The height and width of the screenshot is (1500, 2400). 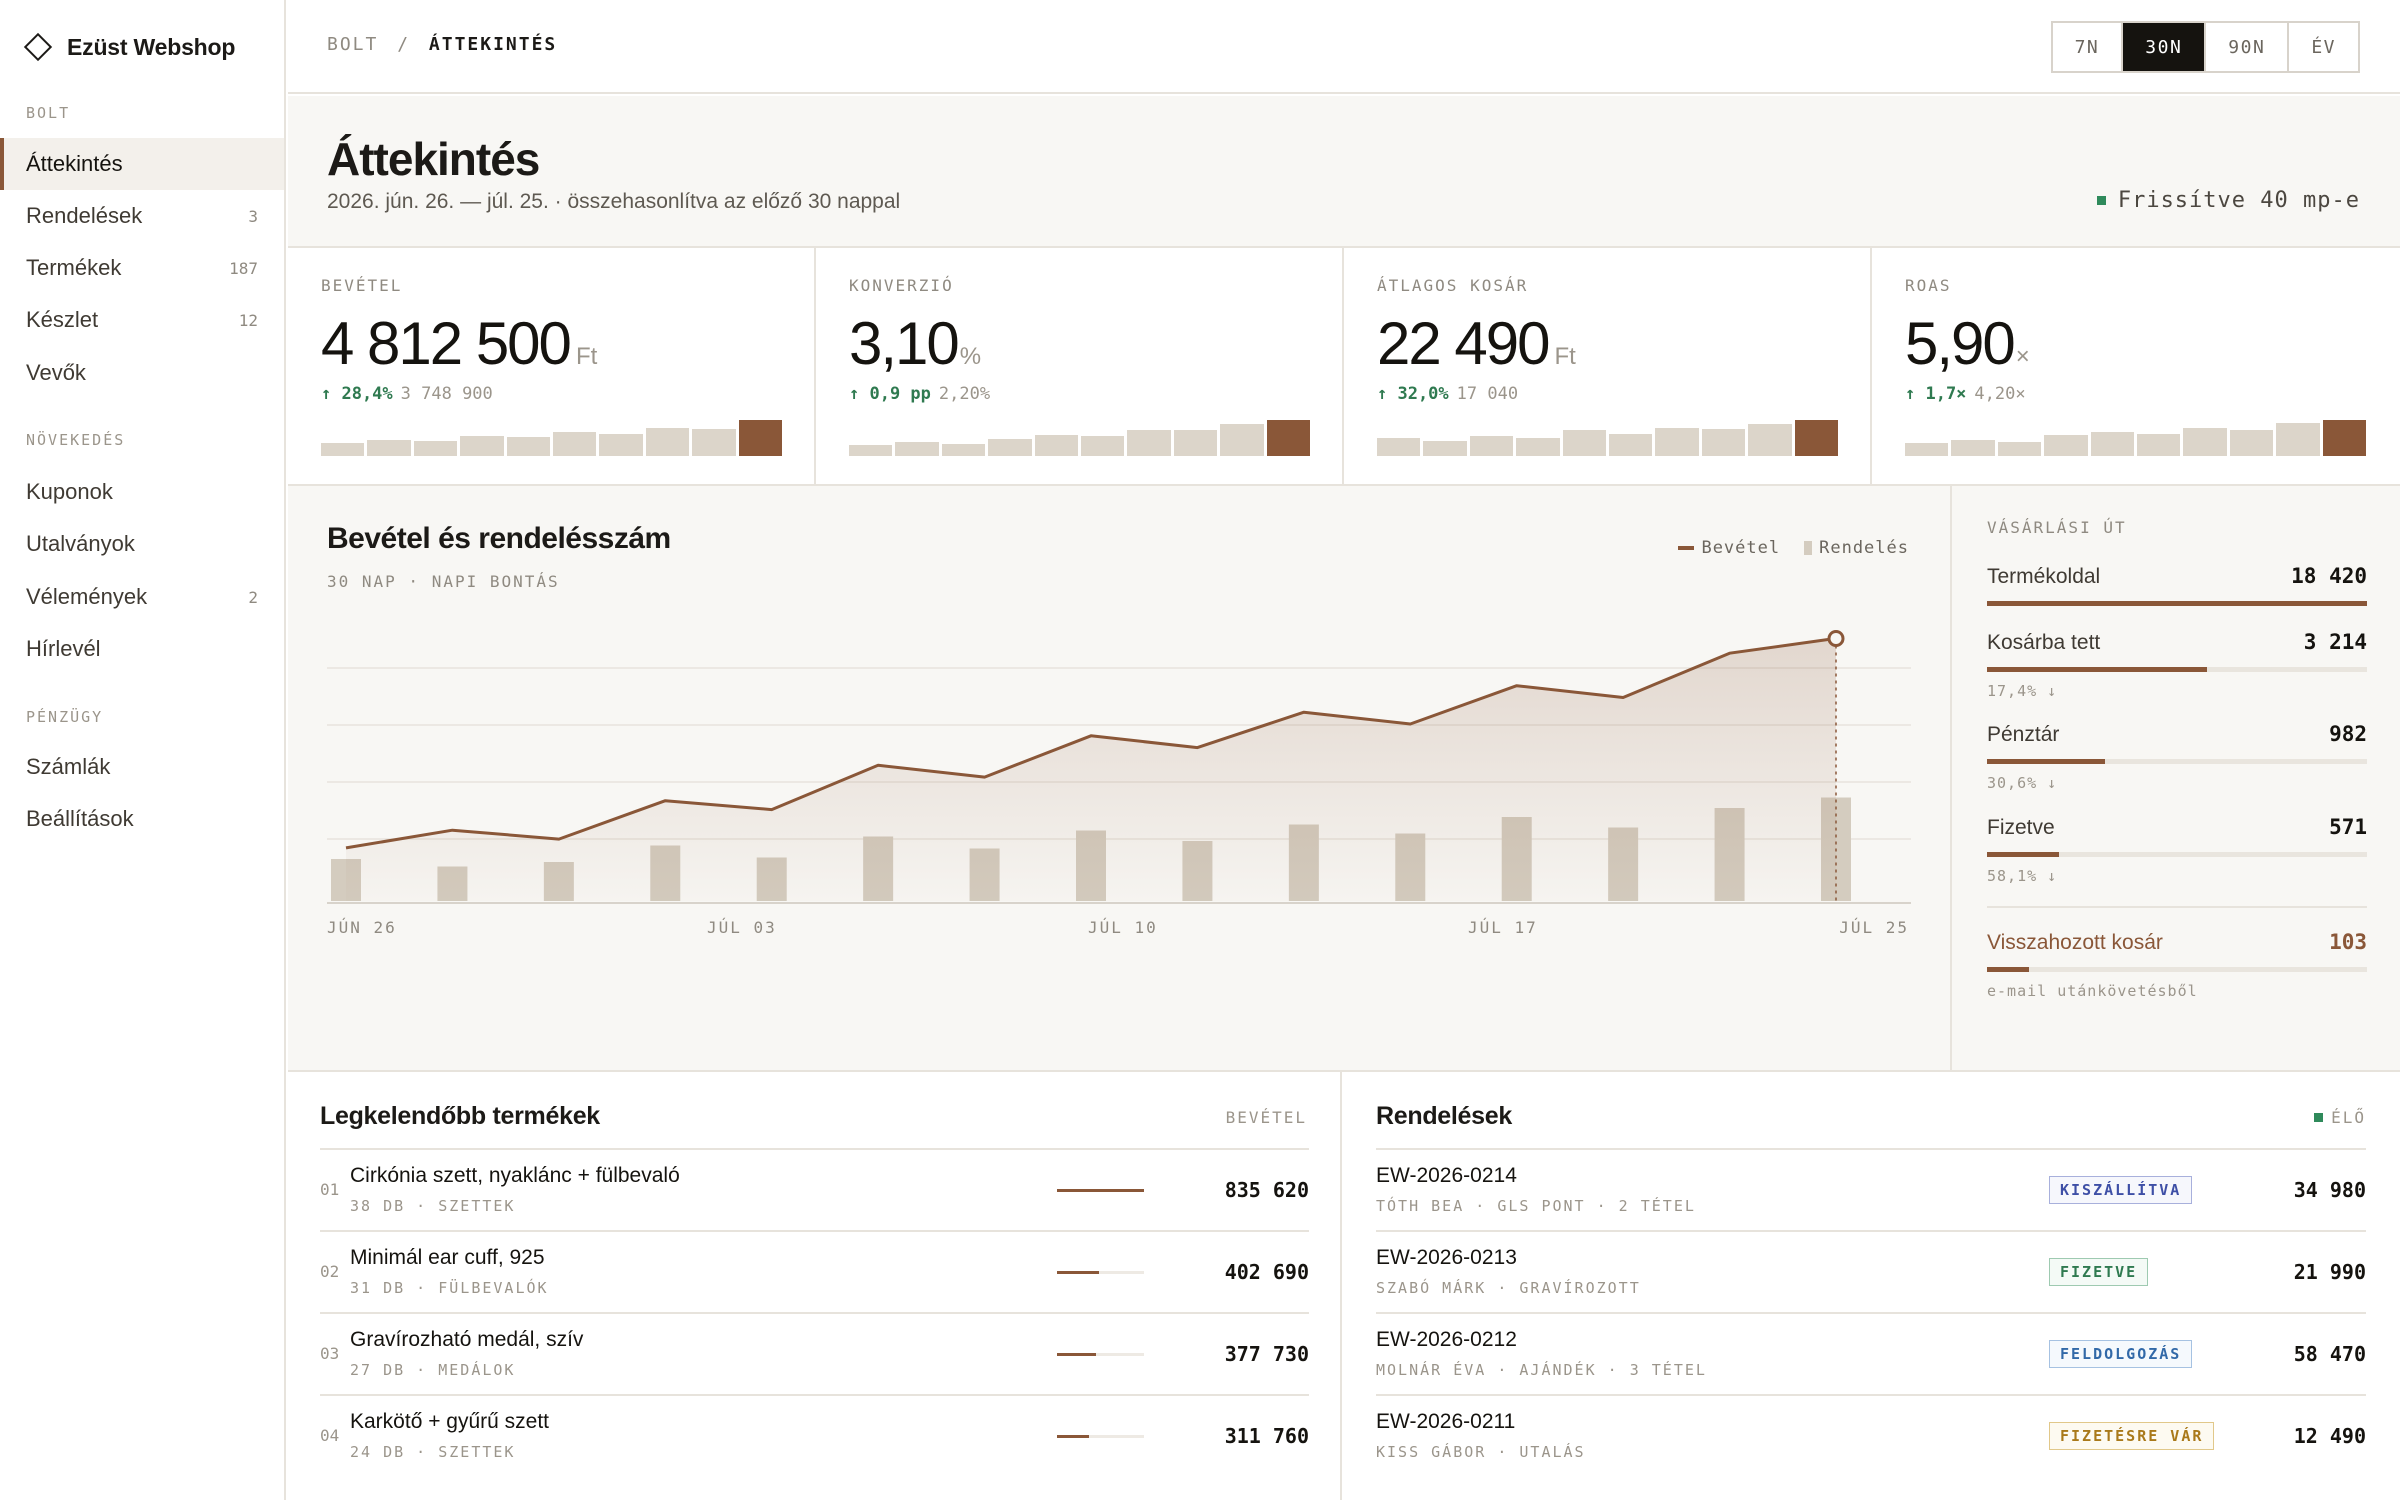 I want to click on funnel-step-value: 18 420, so click(x=2329, y=576).